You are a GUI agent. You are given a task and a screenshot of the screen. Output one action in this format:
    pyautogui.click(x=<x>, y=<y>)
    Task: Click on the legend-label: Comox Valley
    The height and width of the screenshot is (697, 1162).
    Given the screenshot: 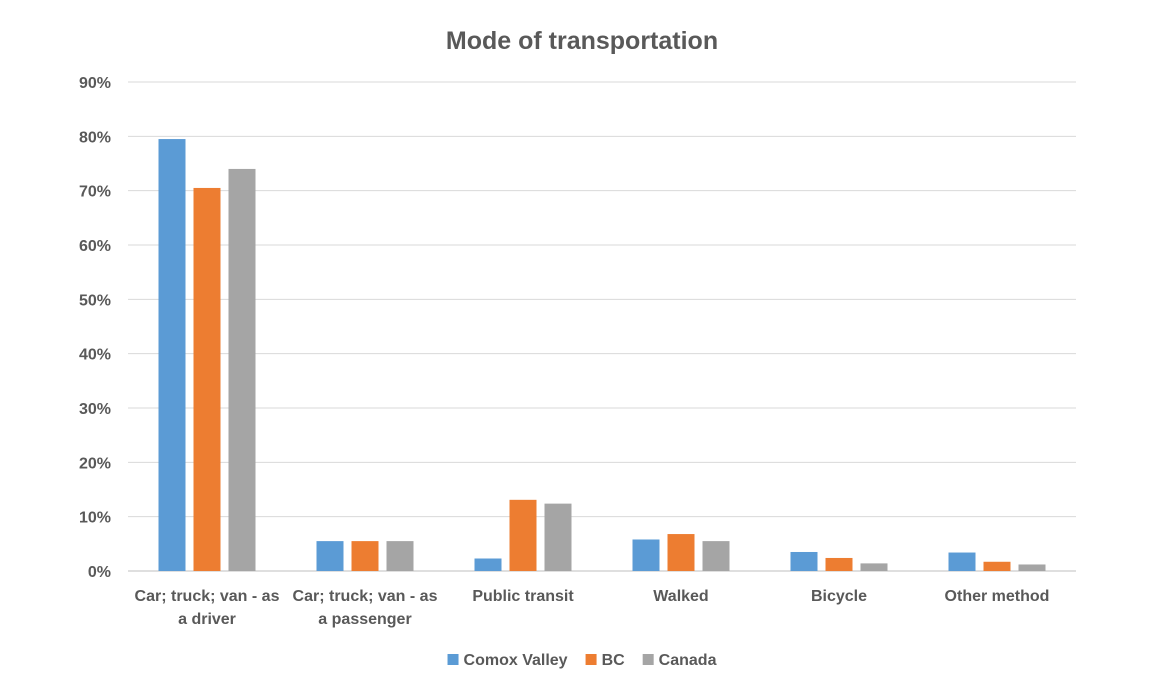 What is the action you would take?
    pyautogui.click(x=516, y=660)
    